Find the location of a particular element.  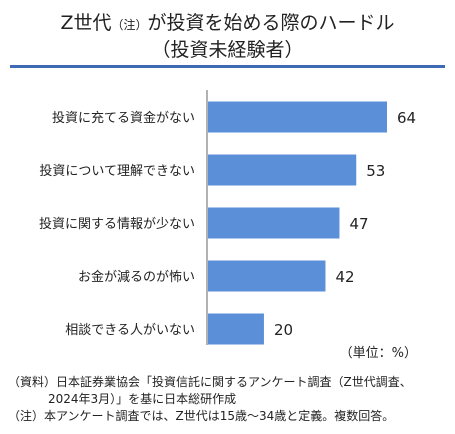

source-line-1: （資料）日本証券業協会「投資信託に関するアンケート調査（Z世代調査、 is located at coordinates (210, 382).